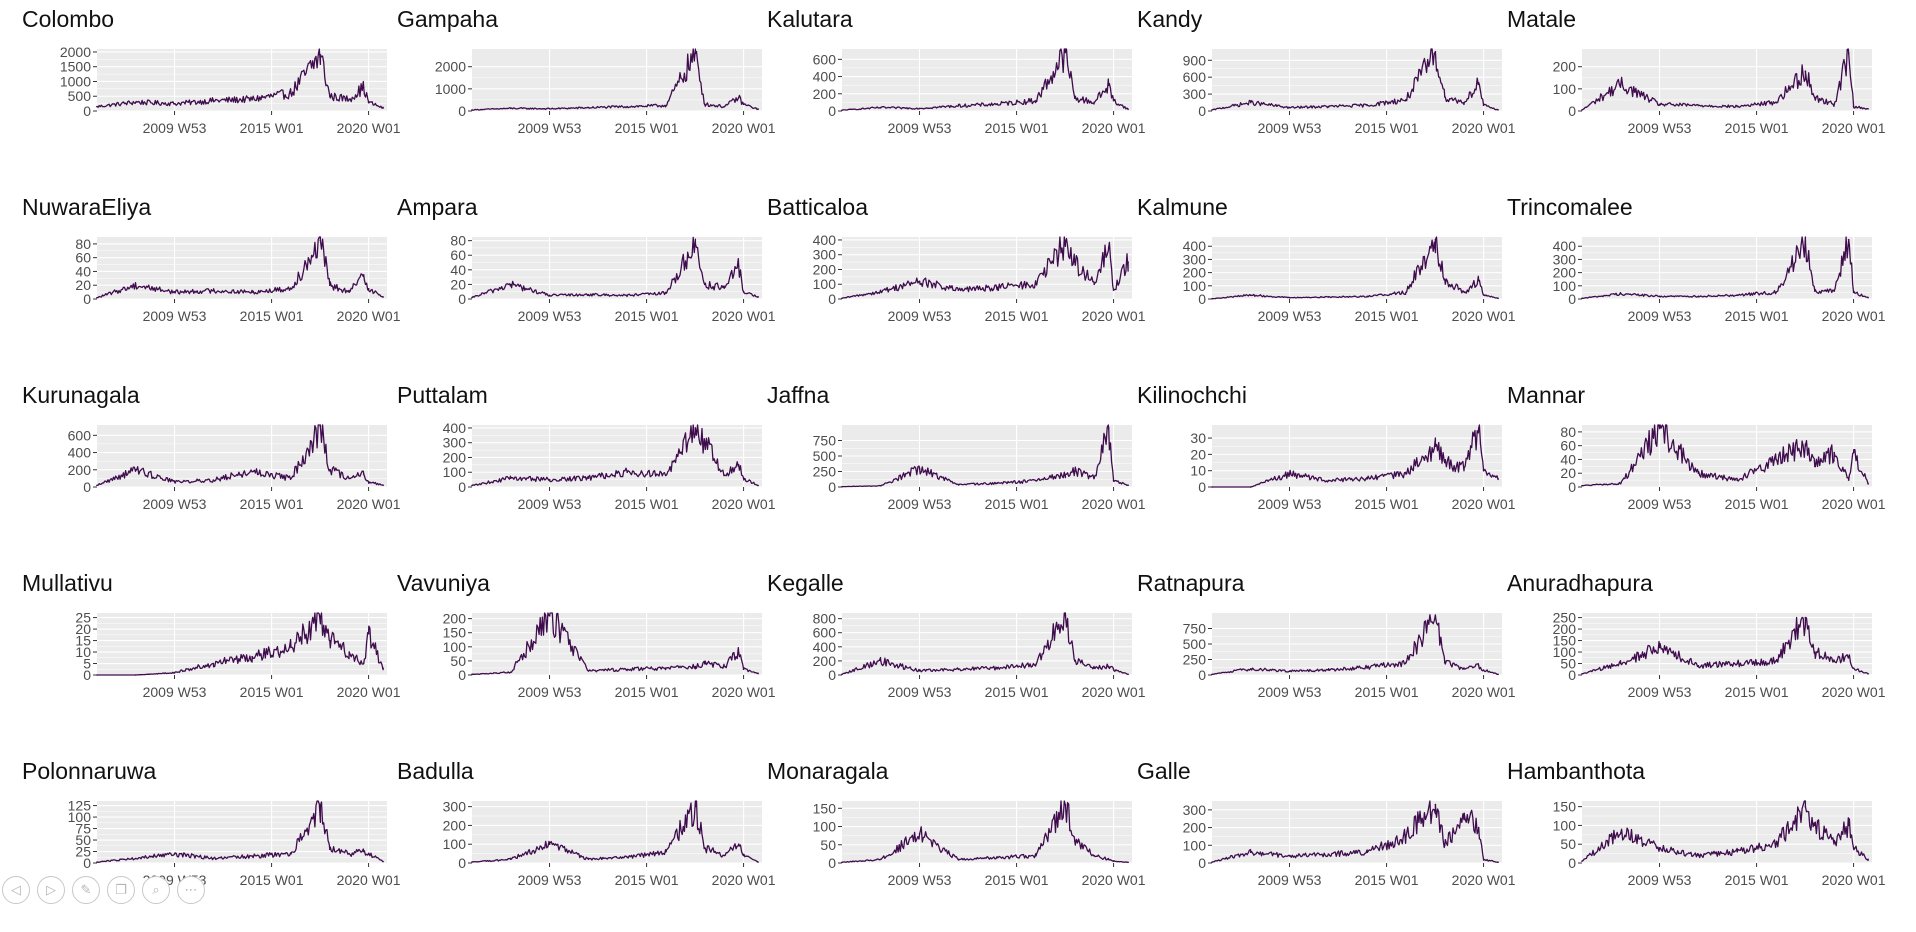  I want to click on plot-background, so click(1357, 456).